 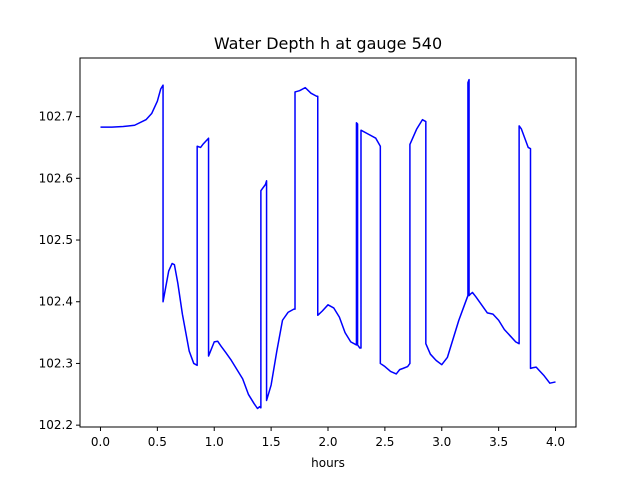 I want to click on x-tick-label: 4.0, so click(x=555, y=442).